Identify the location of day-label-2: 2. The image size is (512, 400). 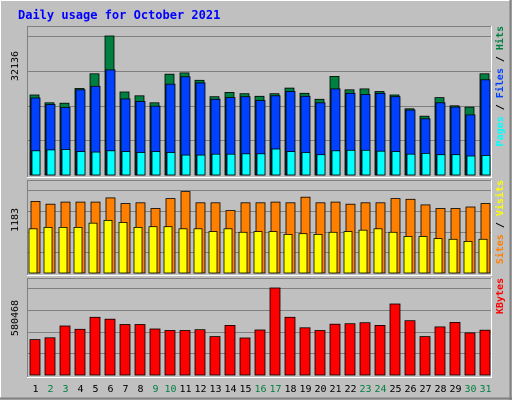
(50, 389).